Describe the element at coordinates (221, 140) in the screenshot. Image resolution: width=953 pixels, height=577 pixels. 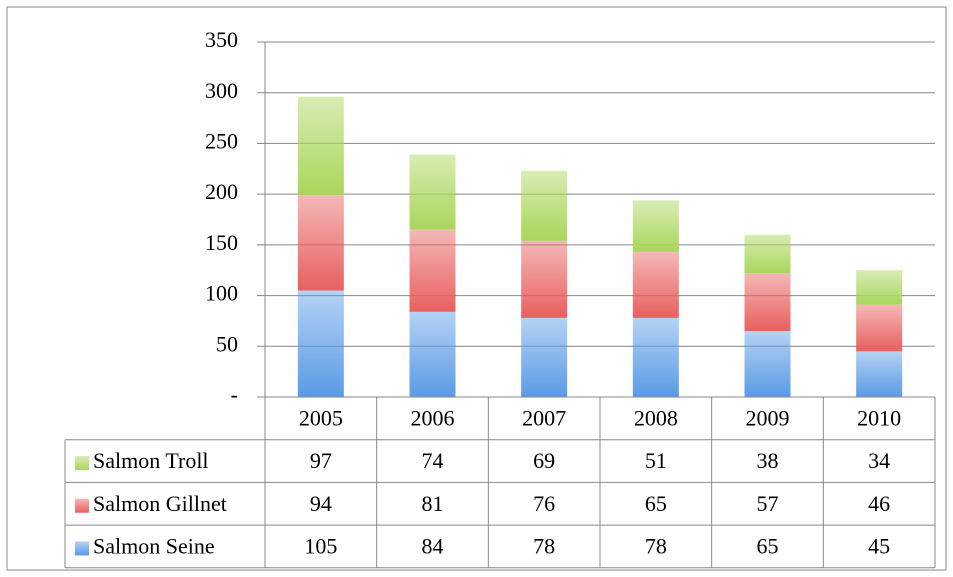
I see `y-tick-label: 250` at that location.